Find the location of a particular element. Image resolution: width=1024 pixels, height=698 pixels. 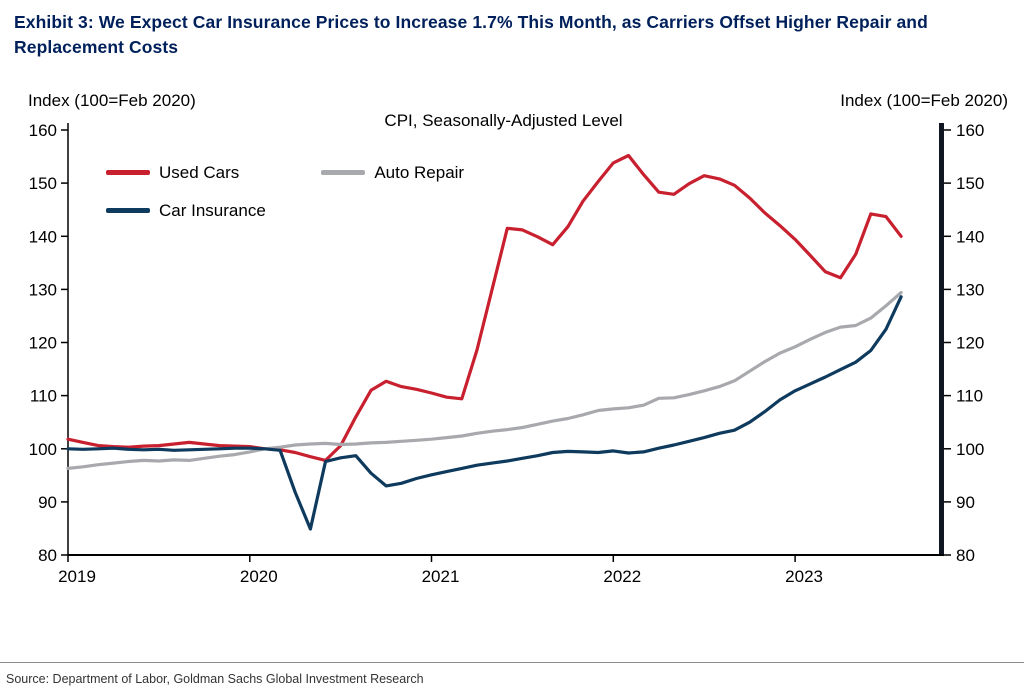

used-cars-line-swatch is located at coordinates (128, 173).